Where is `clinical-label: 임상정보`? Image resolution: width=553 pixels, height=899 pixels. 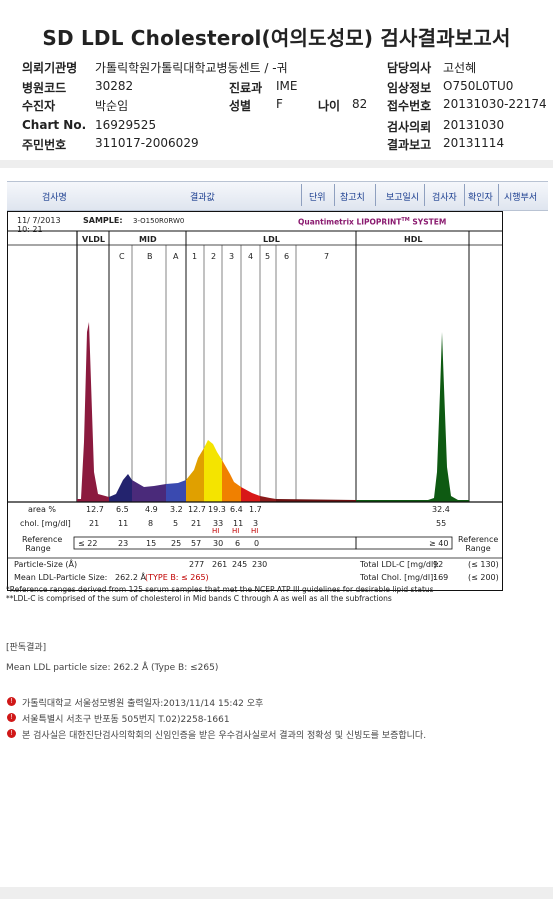
clinical-label: 임상정보 is located at coordinates (409, 88).